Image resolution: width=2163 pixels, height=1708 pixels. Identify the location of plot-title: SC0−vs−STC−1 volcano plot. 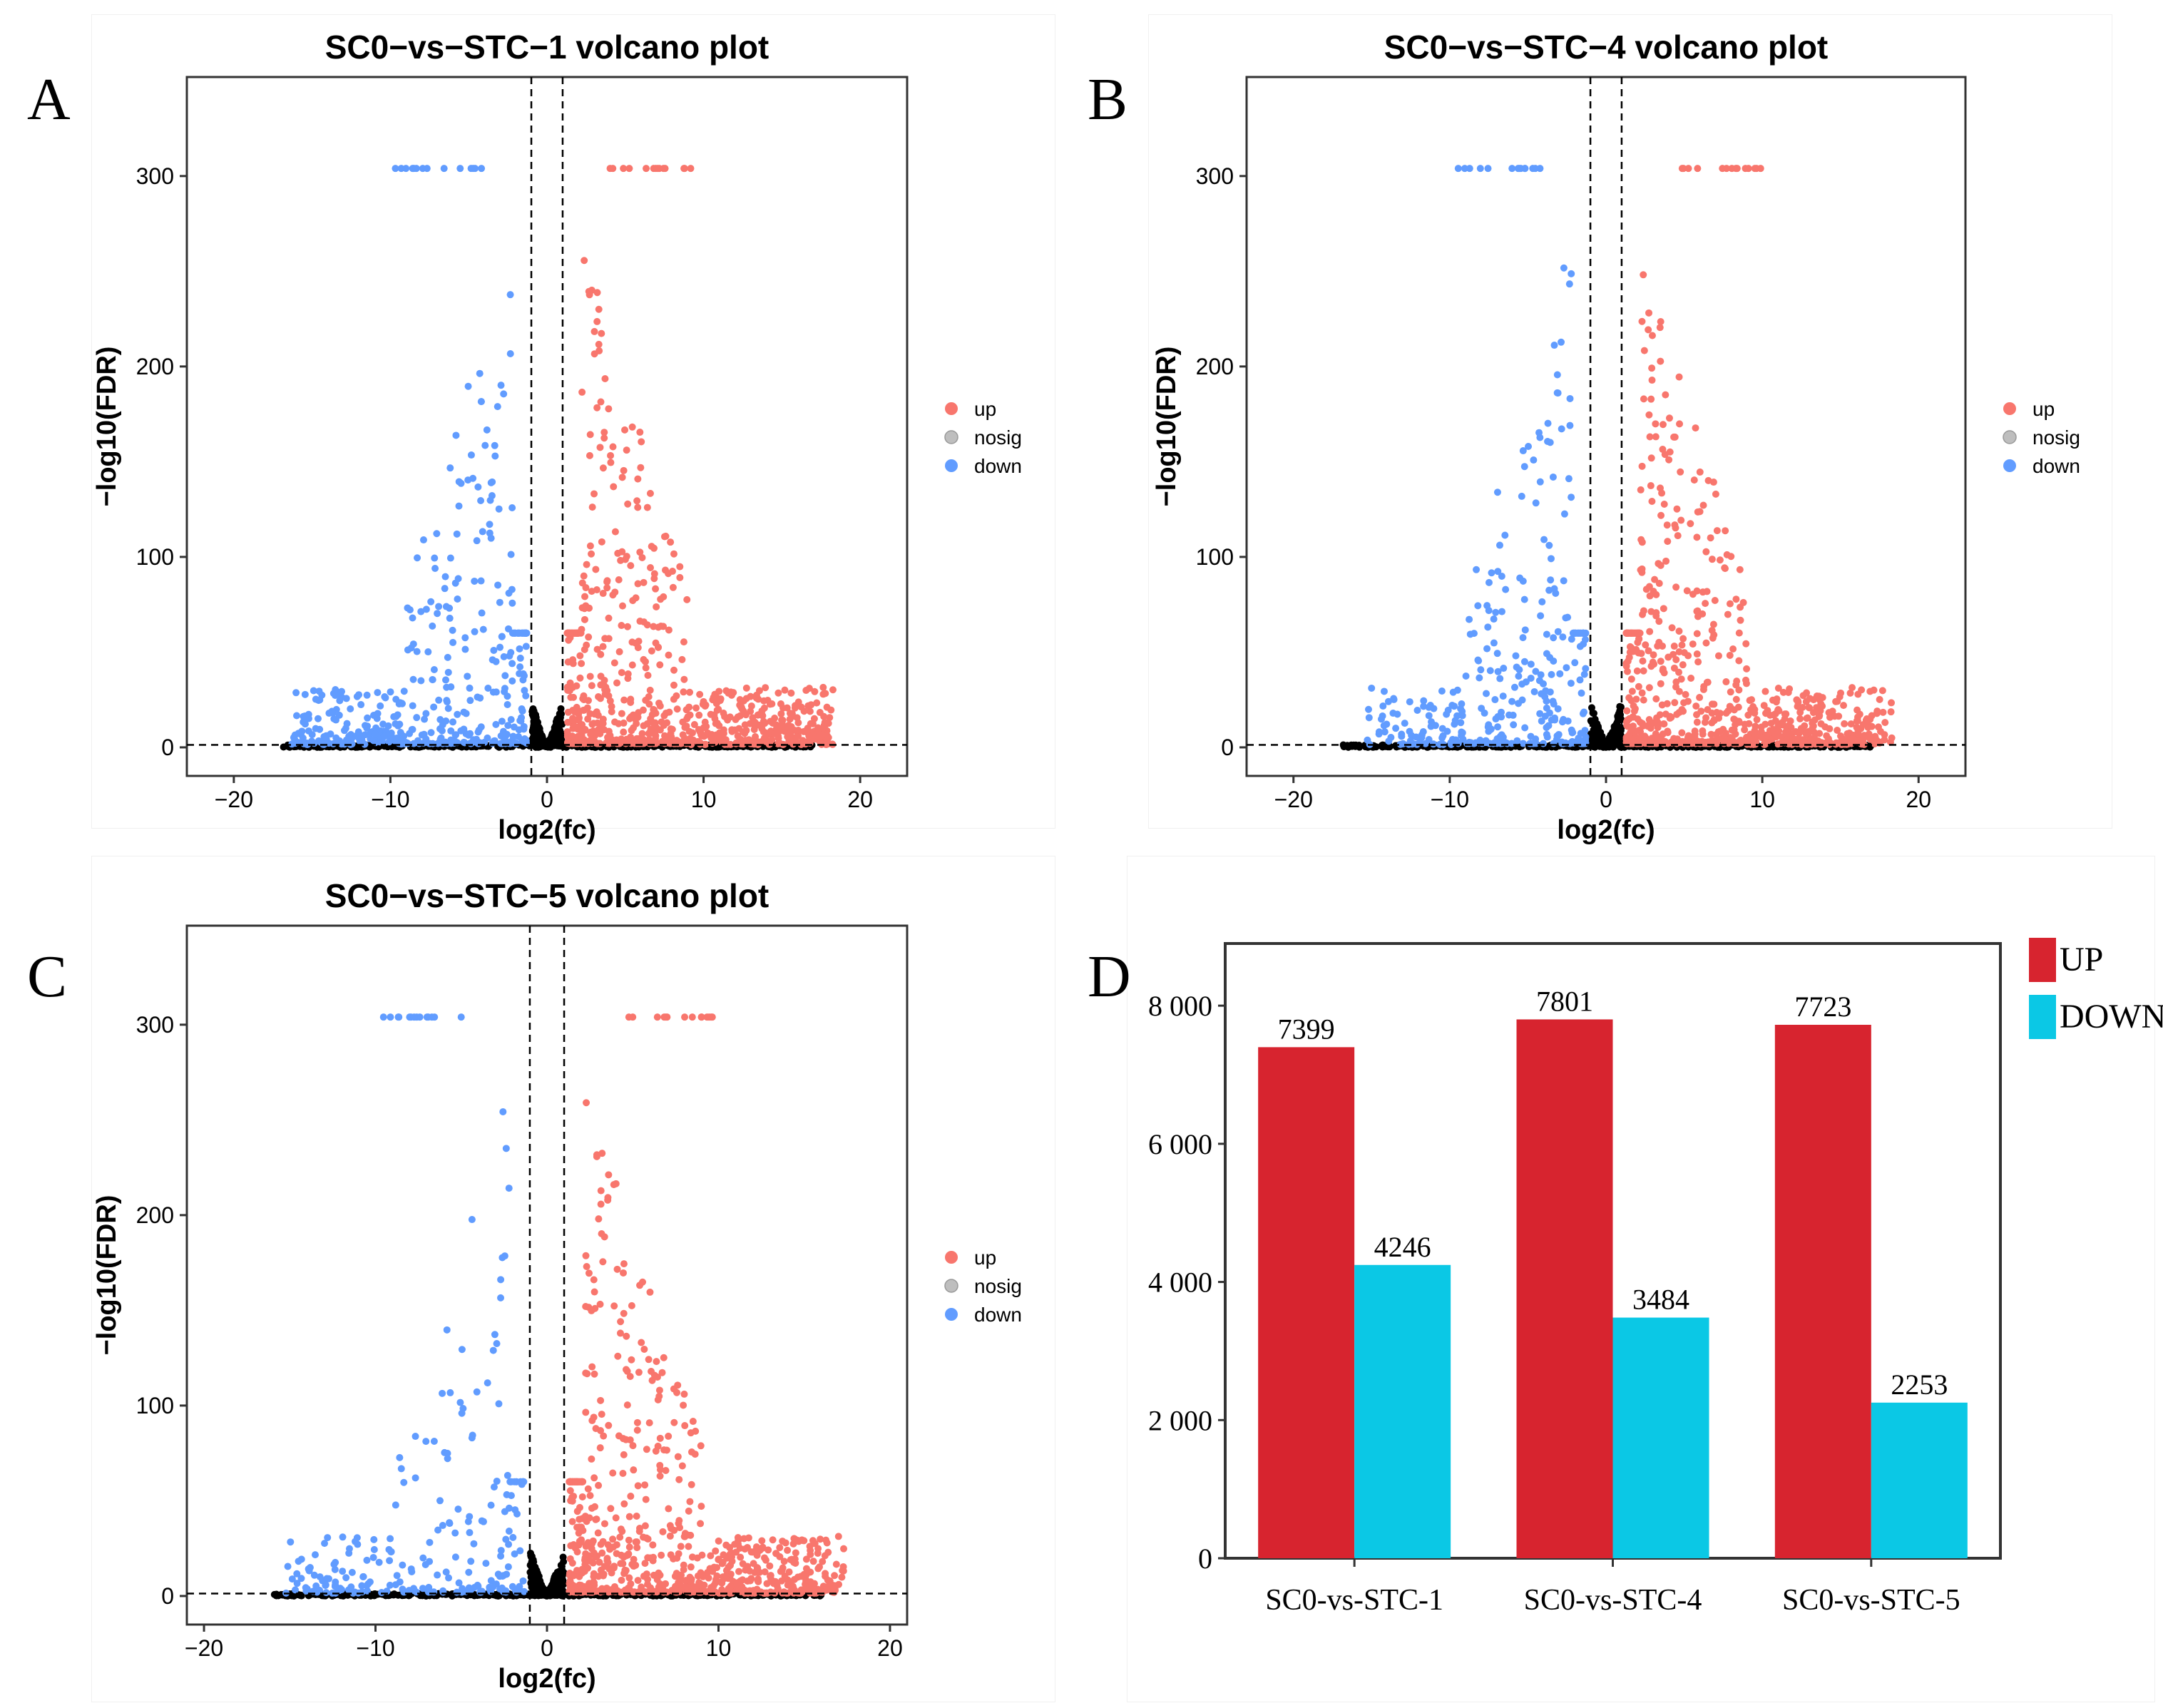
(547, 47).